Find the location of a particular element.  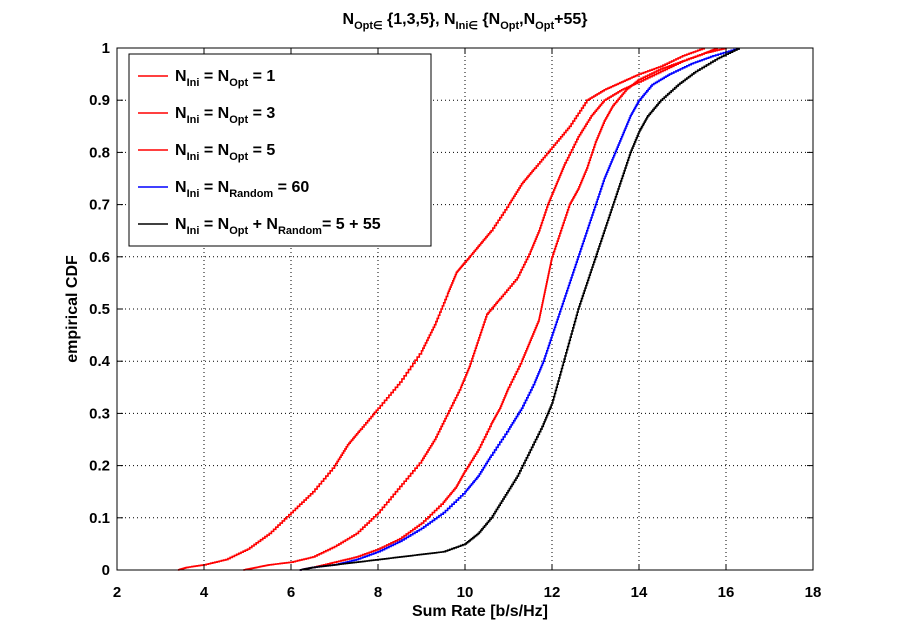

chart-title-part: Ini is located at coordinates (462, 26).